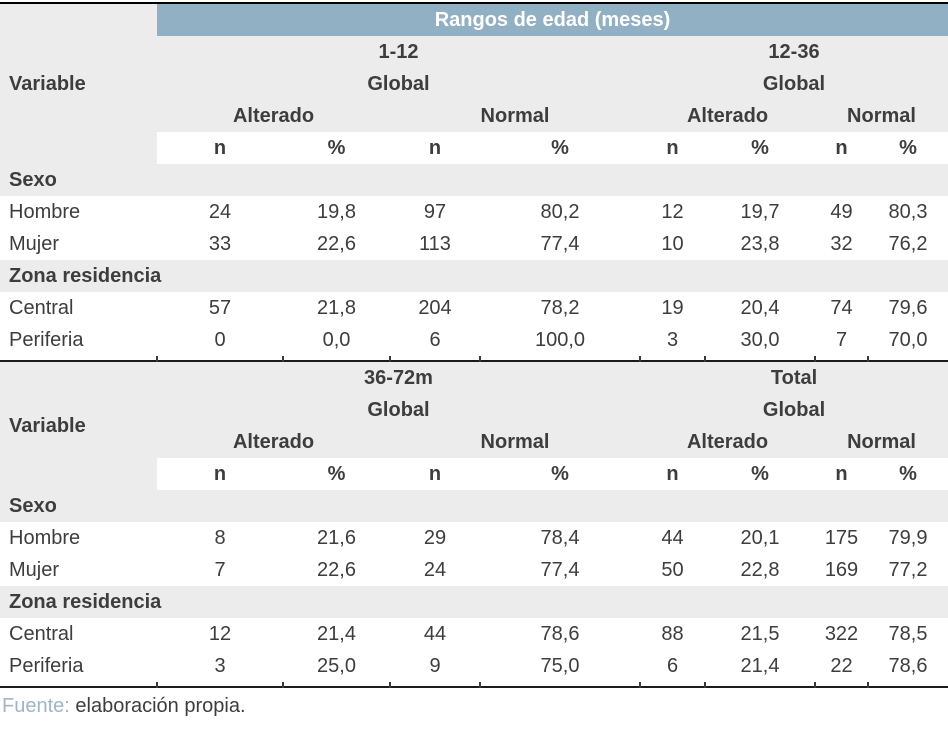 This screenshot has width=948, height=733. Describe the element at coordinates (78, 244) in the screenshot. I see `row-label: Mujer` at that location.